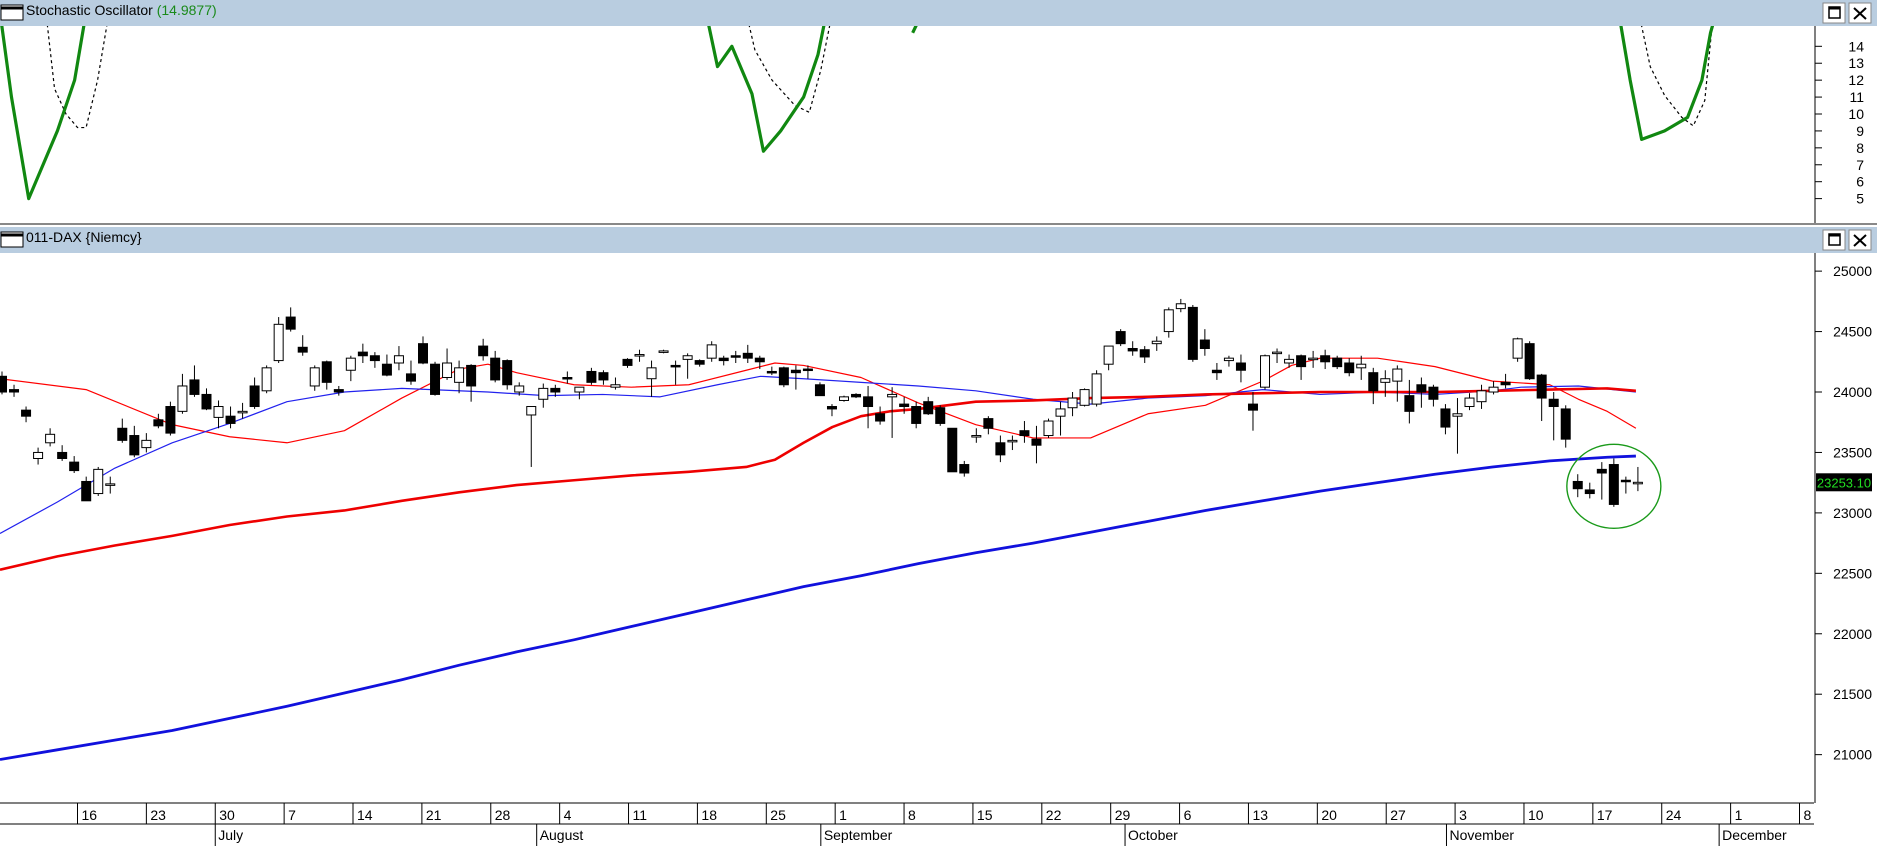 This screenshot has width=1877, height=846. What do you see at coordinates (1856, 80) in the screenshot?
I see `stoch-tick-label: 12` at bounding box center [1856, 80].